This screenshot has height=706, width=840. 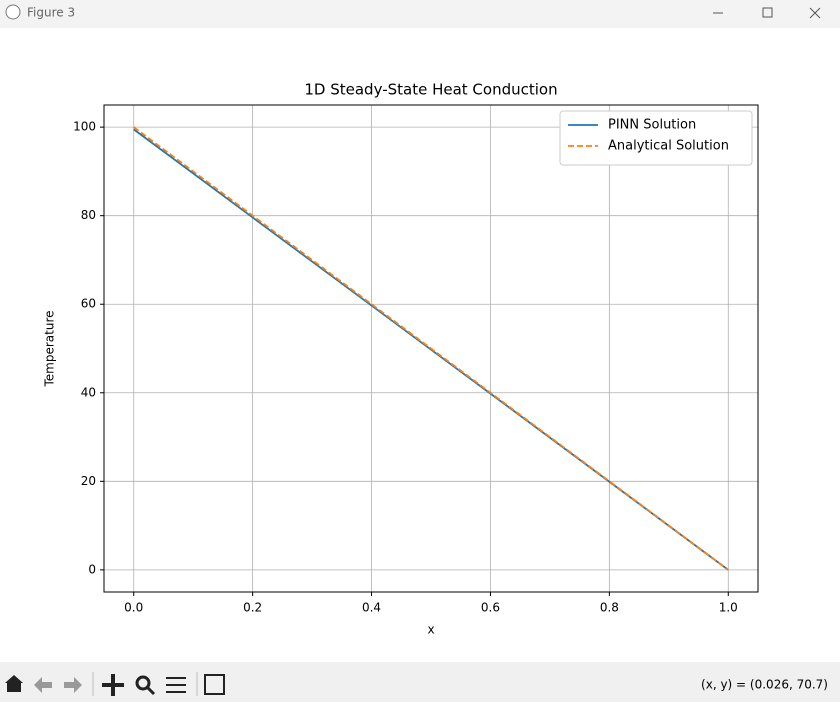 I want to click on toolbar, so click(x=420, y=682).